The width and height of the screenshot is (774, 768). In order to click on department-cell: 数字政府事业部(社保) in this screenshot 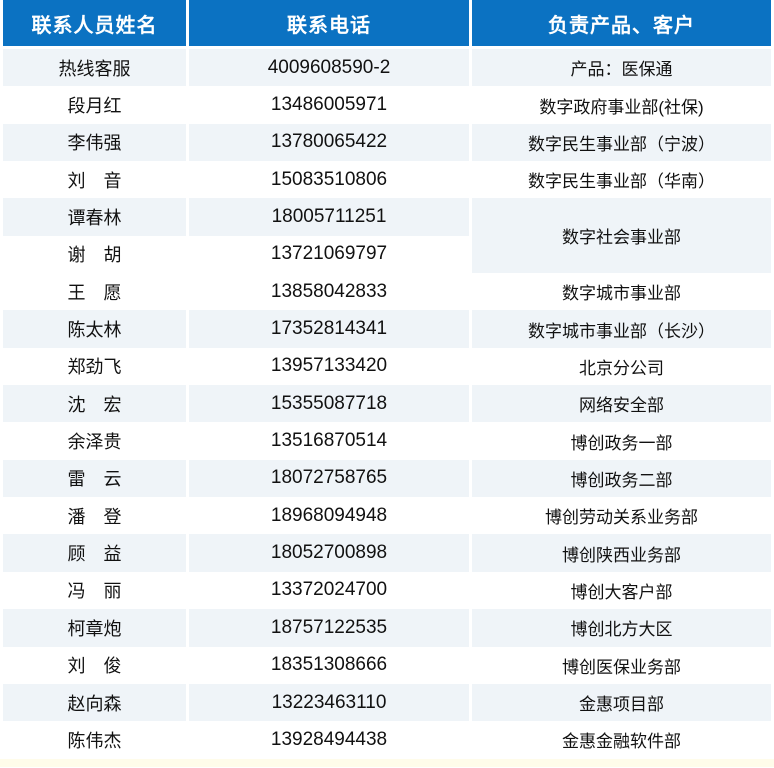, I will do `click(621, 105)`.